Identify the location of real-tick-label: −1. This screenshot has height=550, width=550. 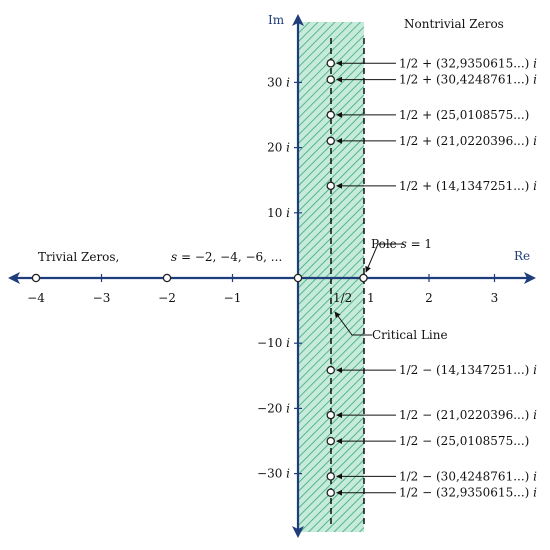
(233, 298).